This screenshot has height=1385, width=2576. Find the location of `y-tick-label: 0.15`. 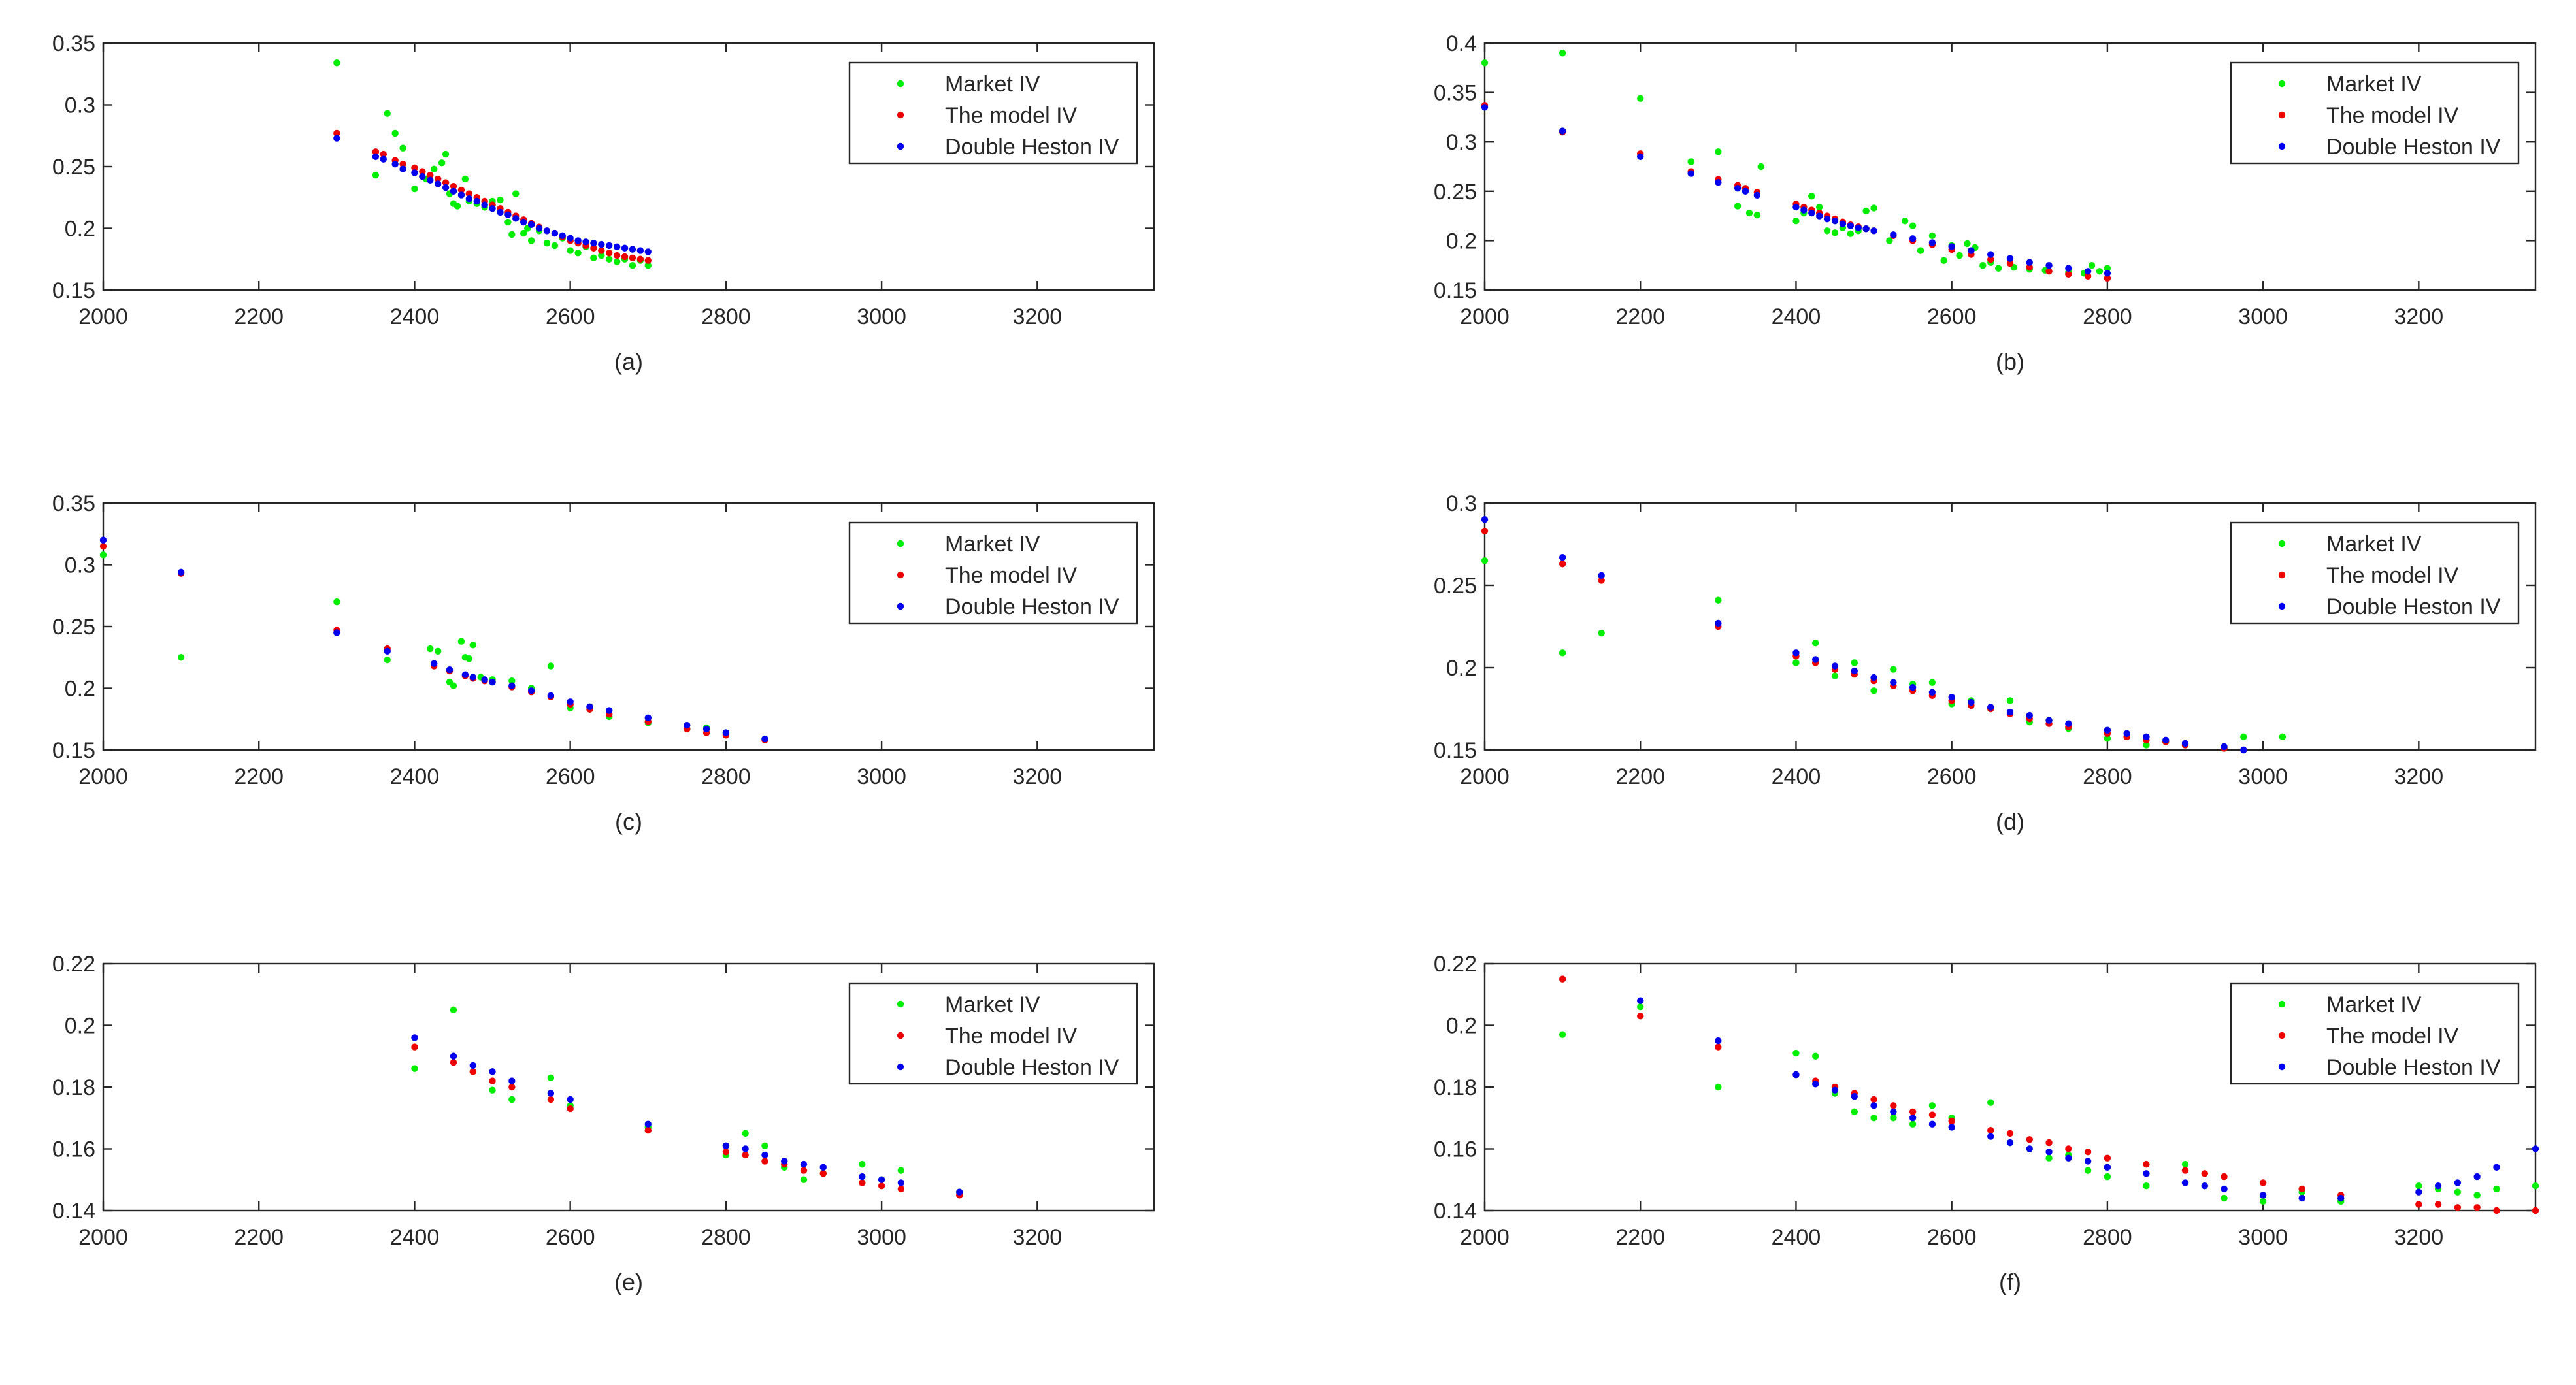

y-tick-label: 0.15 is located at coordinates (73, 290).